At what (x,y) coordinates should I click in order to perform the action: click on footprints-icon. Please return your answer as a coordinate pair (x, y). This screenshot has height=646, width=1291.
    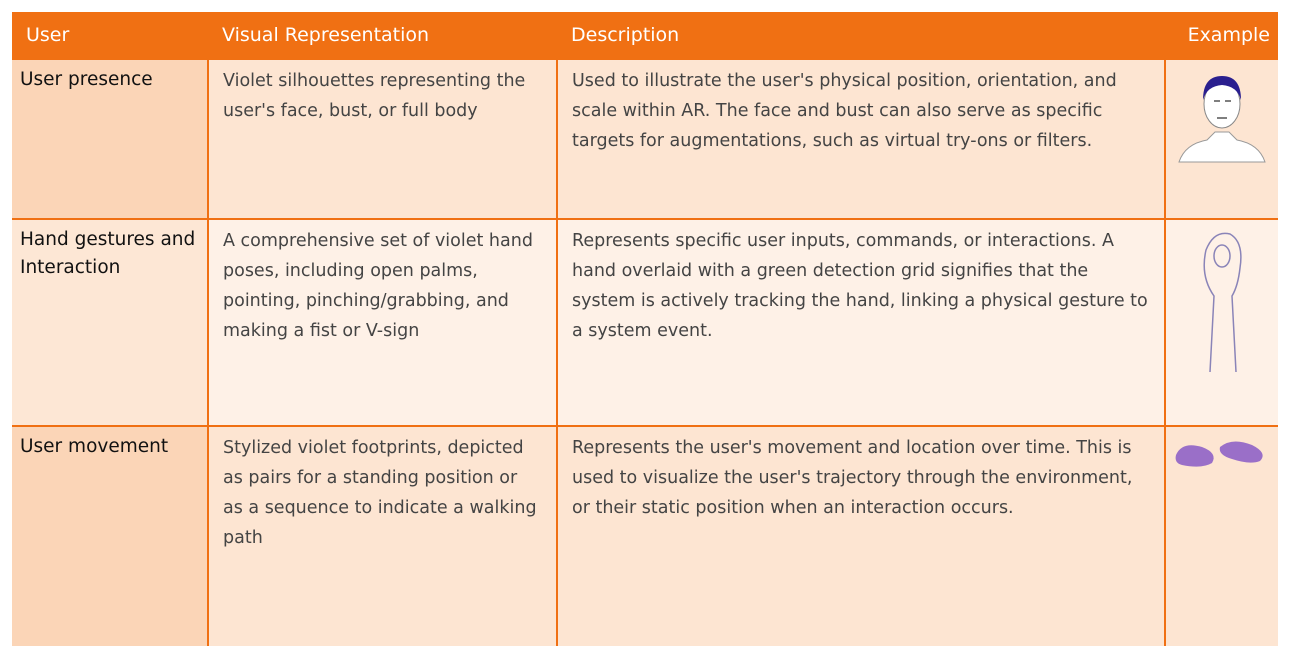
    Looking at the image, I should click on (1219, 454).